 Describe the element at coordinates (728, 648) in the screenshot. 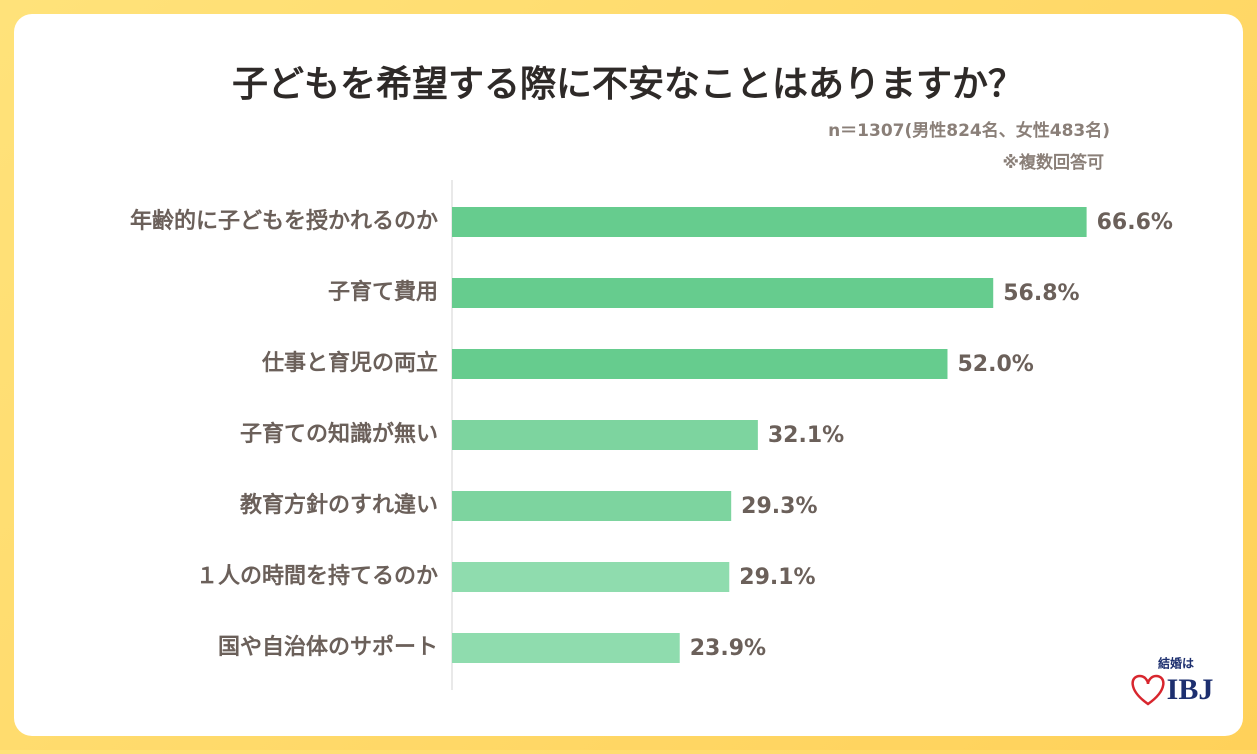

I see `value-label: 23.9%` at that location.